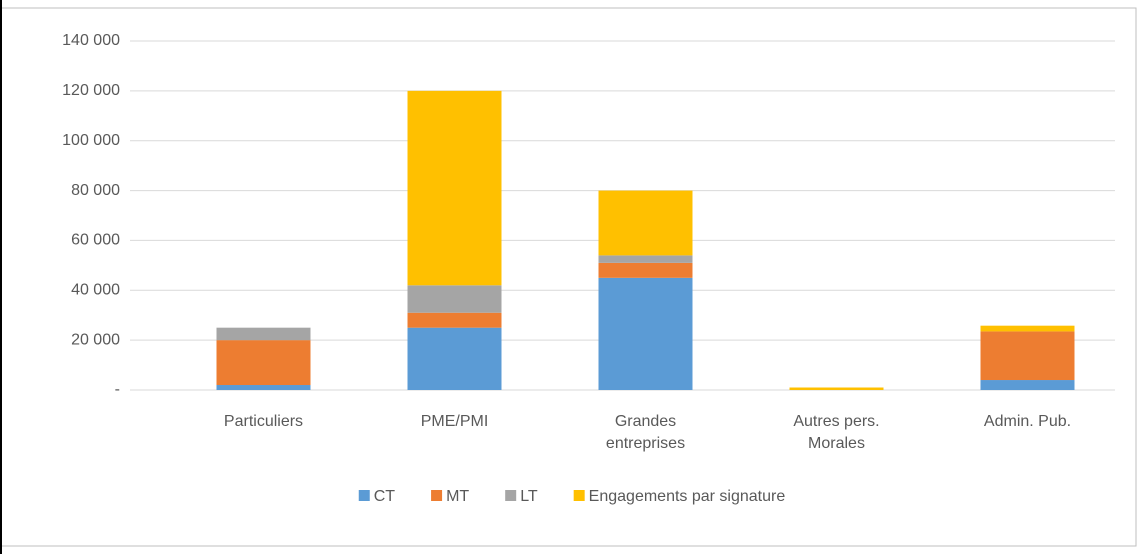  What do you see at coordinates (91, 90) in the screenshot?
I see `y-tick-label: 120 000` at bounding box center [91, 90].